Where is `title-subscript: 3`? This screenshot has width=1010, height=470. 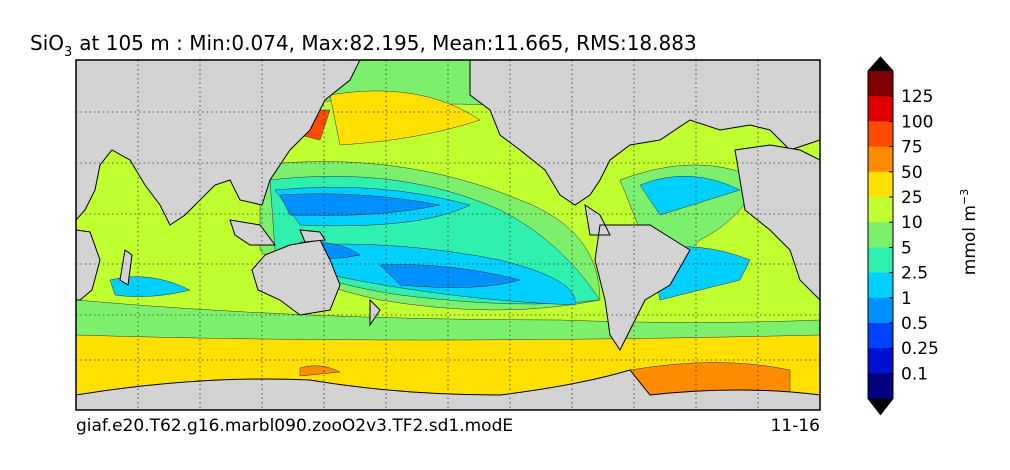
title-subscript: 3 is located at coordinates (68, 52).